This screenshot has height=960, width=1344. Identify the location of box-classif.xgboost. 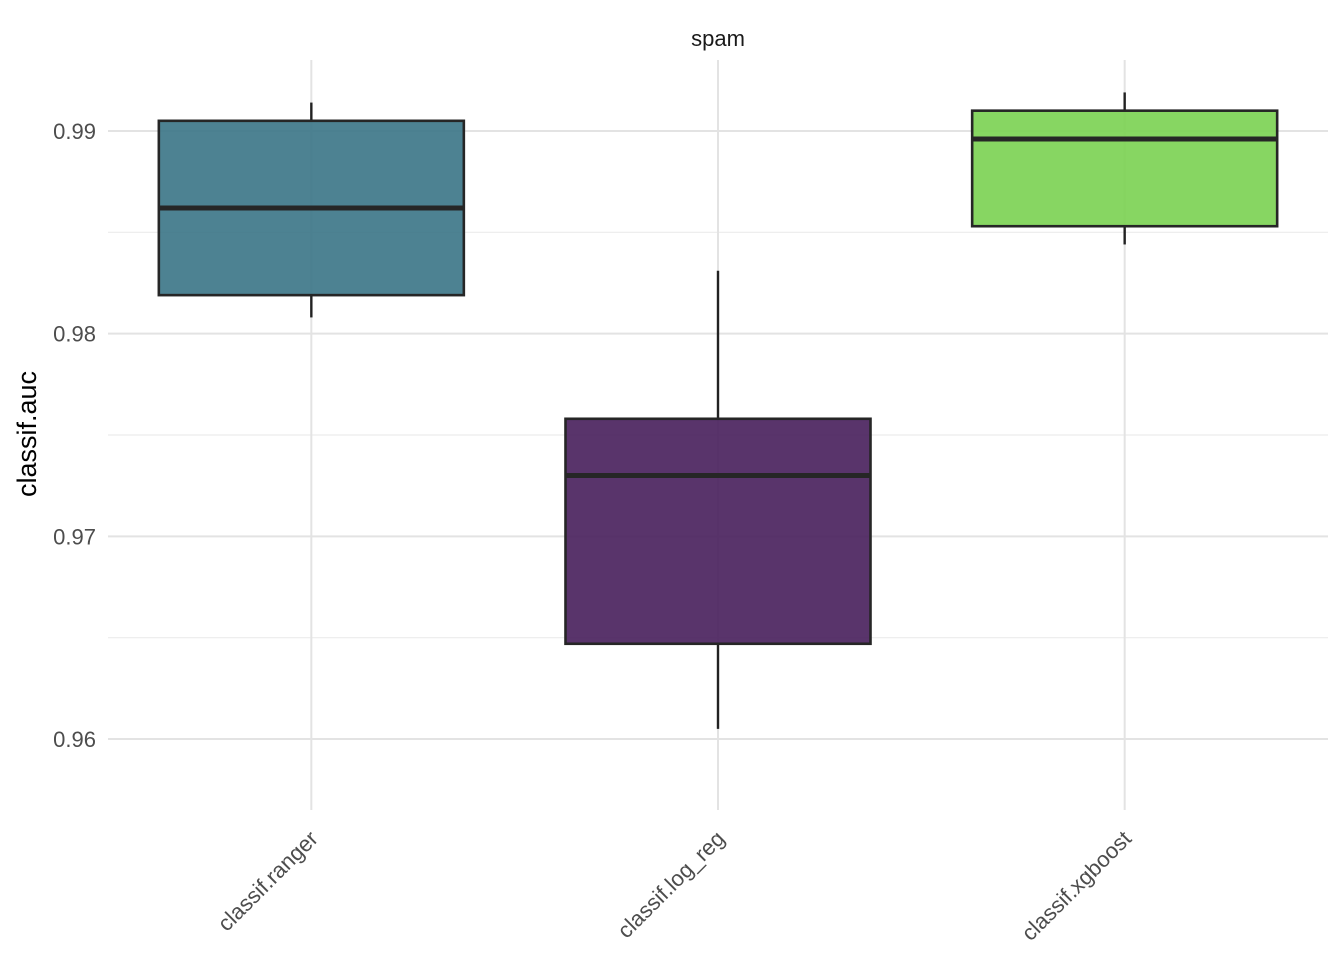
(1124, 168).